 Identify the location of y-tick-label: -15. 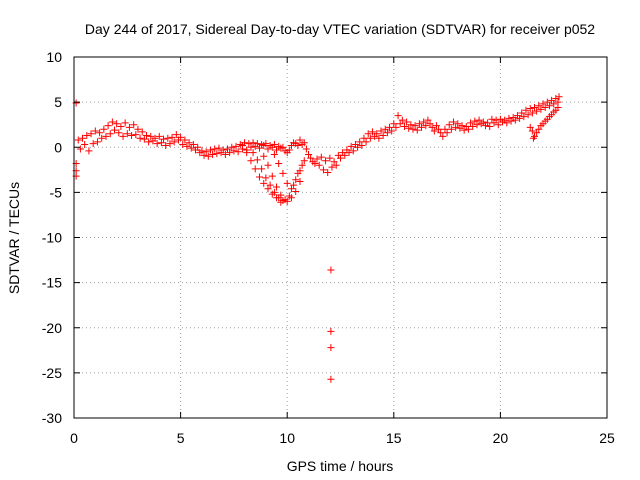
(52, 283).